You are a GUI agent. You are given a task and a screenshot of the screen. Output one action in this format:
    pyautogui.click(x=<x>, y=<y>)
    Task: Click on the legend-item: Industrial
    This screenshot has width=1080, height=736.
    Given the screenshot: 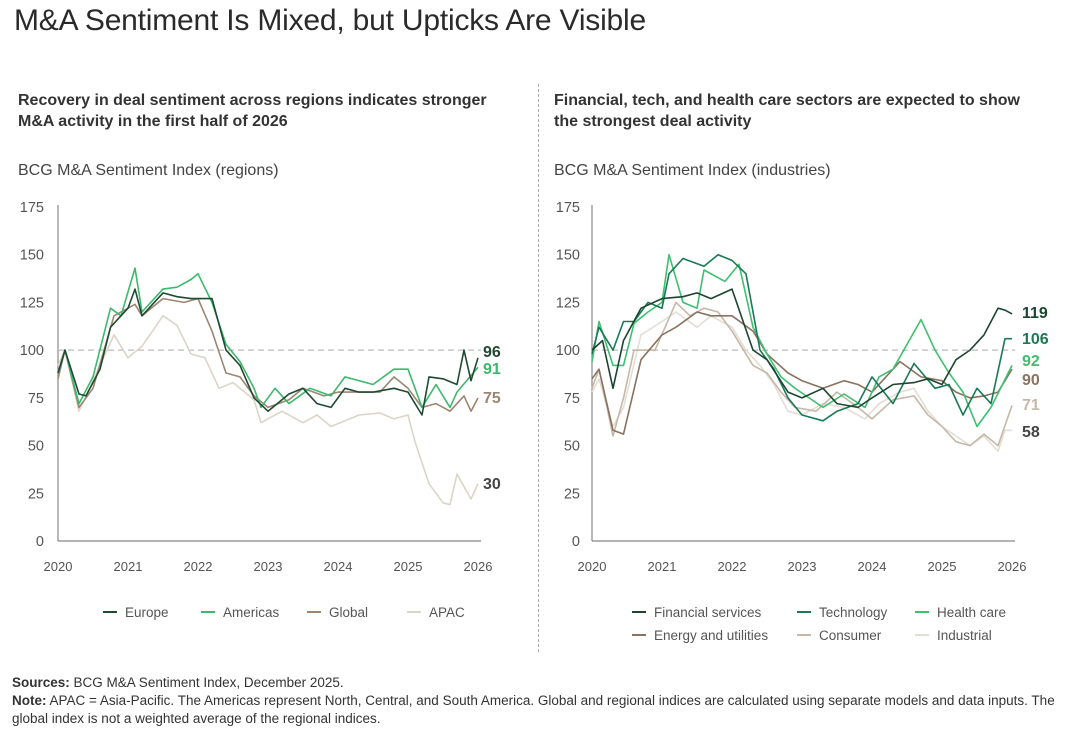 What is the action you would take?
    pyautogui.click(x=953, y=635)
    